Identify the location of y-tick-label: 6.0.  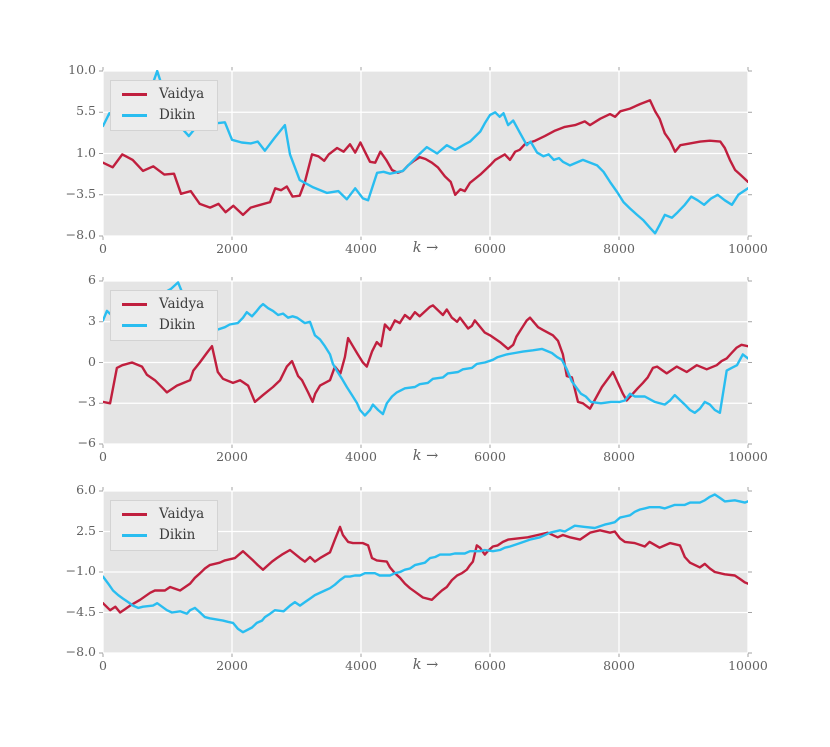
(86, 489).